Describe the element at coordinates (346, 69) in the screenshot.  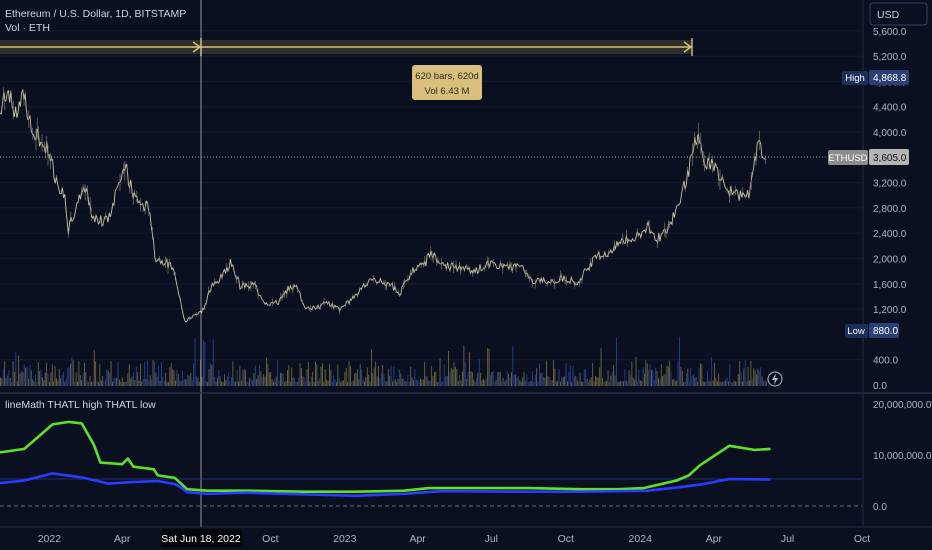
I see `measure-tool: 620 bars, 620d Vol 6.43 M` at that location.